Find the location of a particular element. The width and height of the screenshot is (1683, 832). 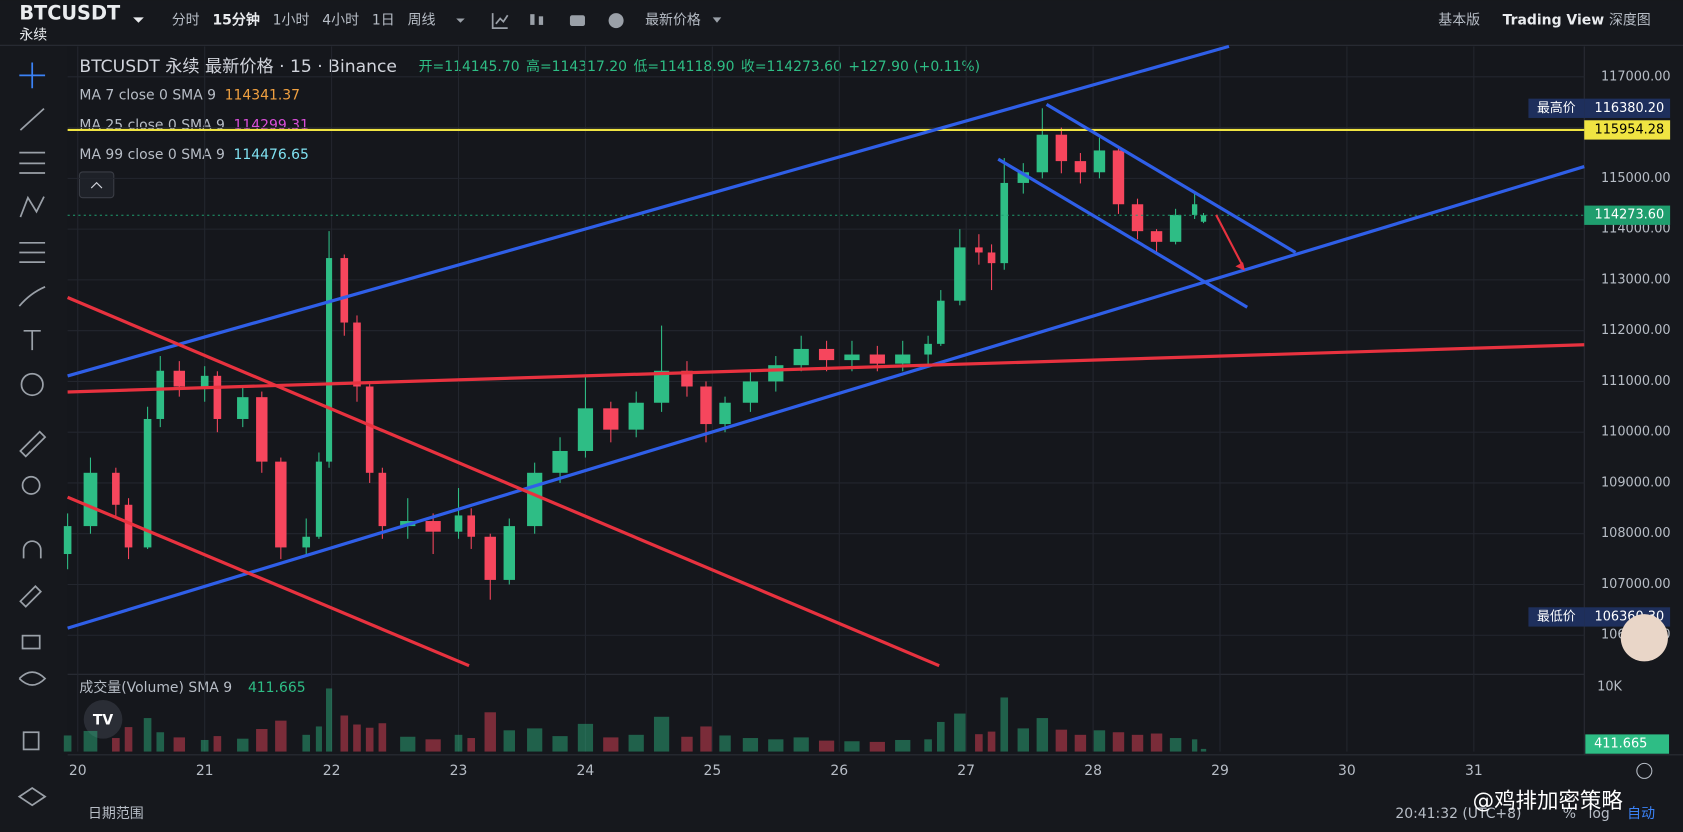

crosshair-tool is located at coordinates (32, 75).